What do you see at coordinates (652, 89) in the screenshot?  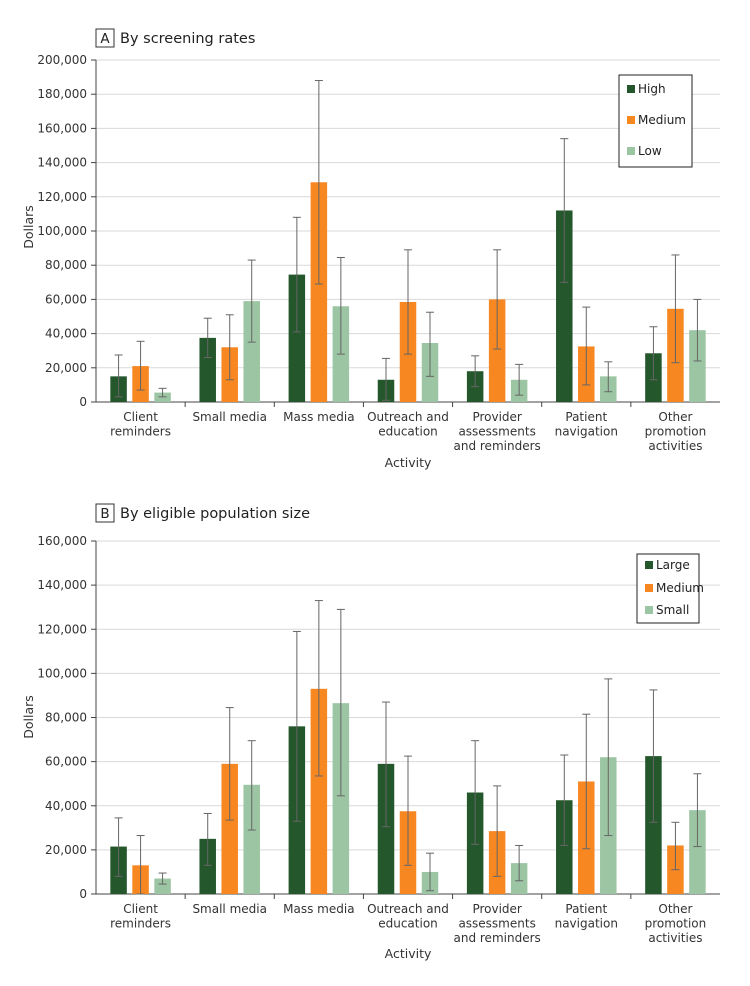 I see `legend-label-high: High` at bounding box center [652, 89].